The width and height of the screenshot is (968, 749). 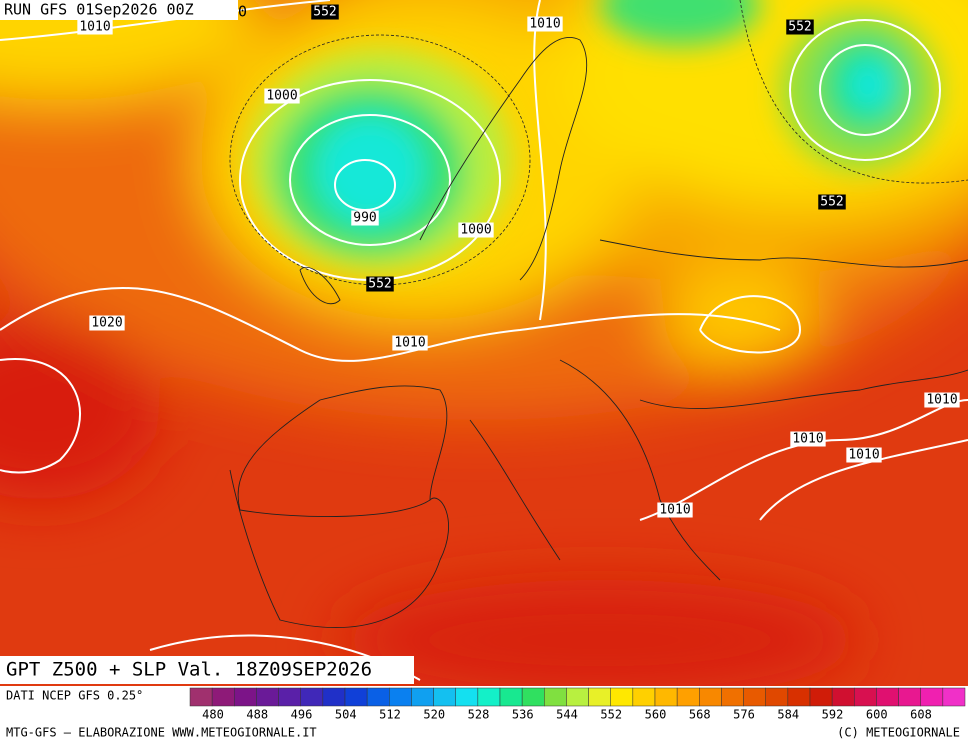 What do you see at coordinates (898, 733) in the screenshot?
I see `footer-right: (C) METEOGIORNALE` at bounding box center [898, 733].